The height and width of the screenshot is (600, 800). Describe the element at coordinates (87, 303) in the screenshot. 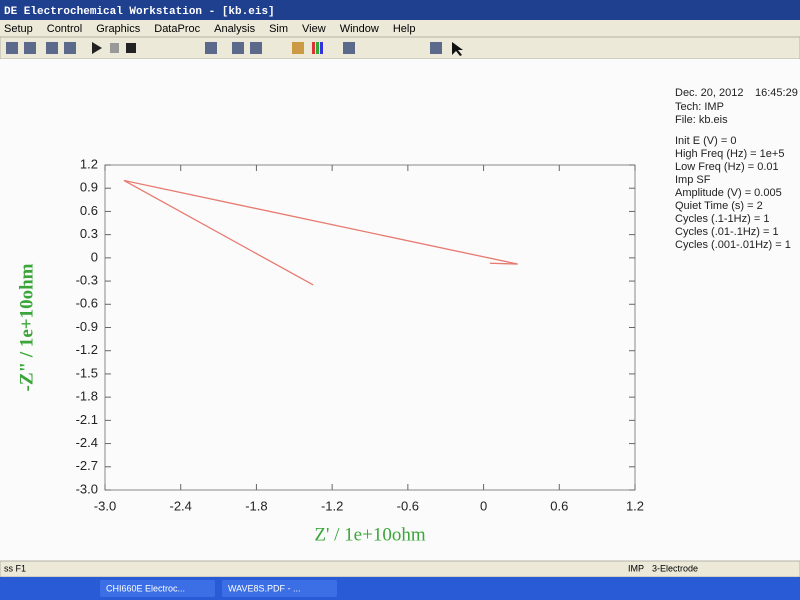

I see `y-tick-label: -0.6` at that location.